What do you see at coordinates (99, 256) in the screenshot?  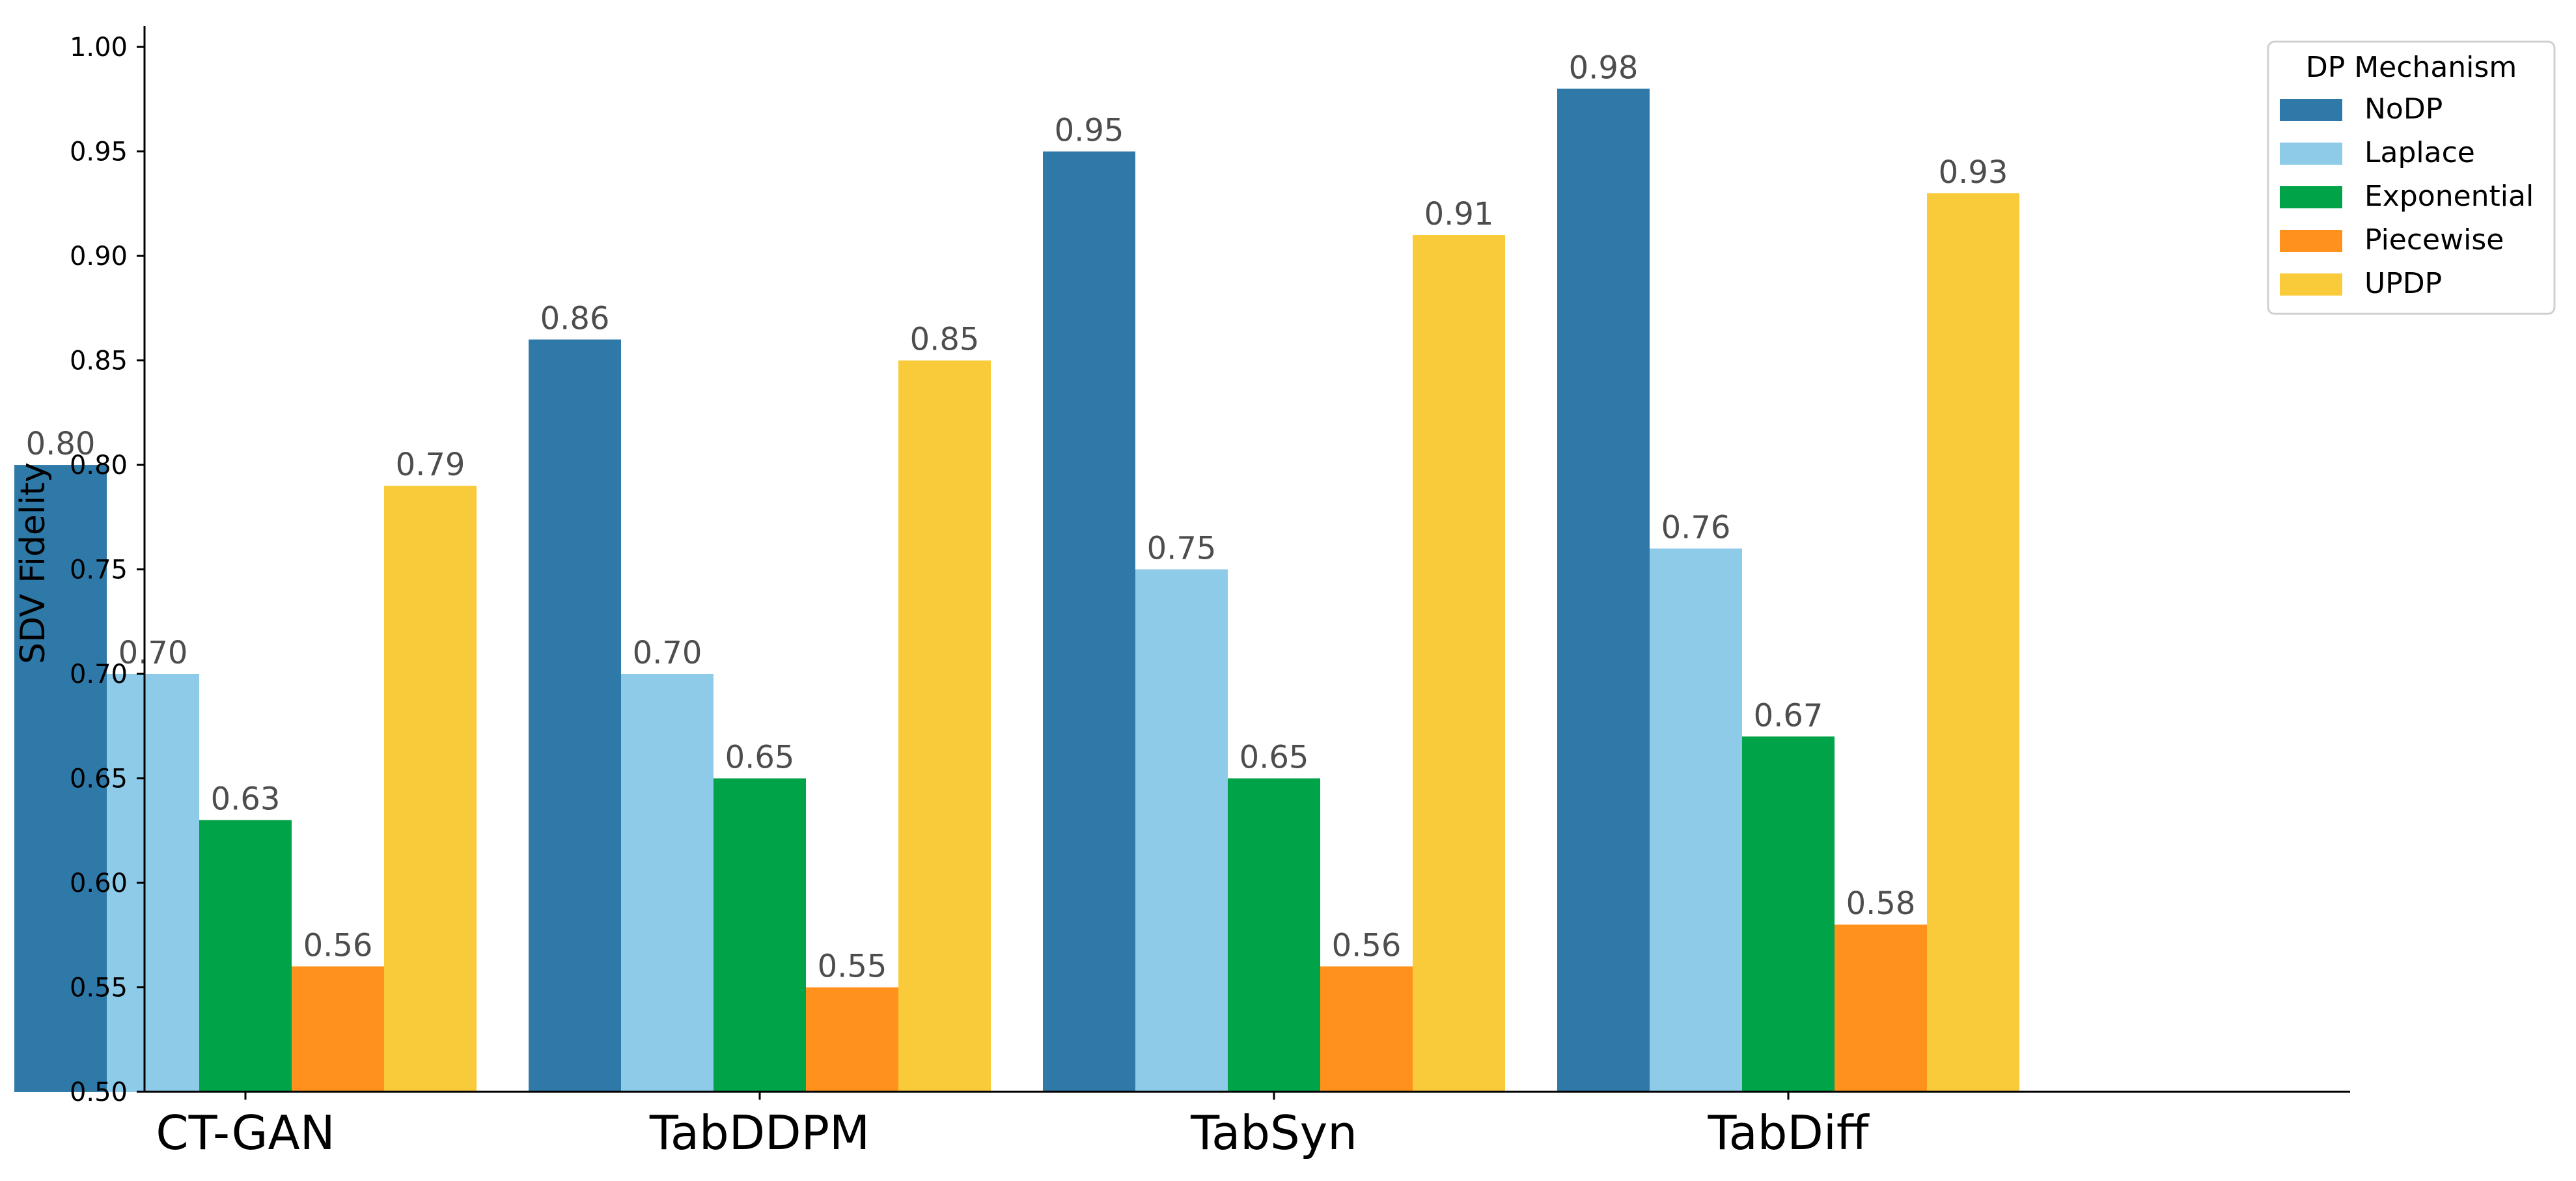 I see `y-tick-label: 0.90` at bounding box center [99, 256].